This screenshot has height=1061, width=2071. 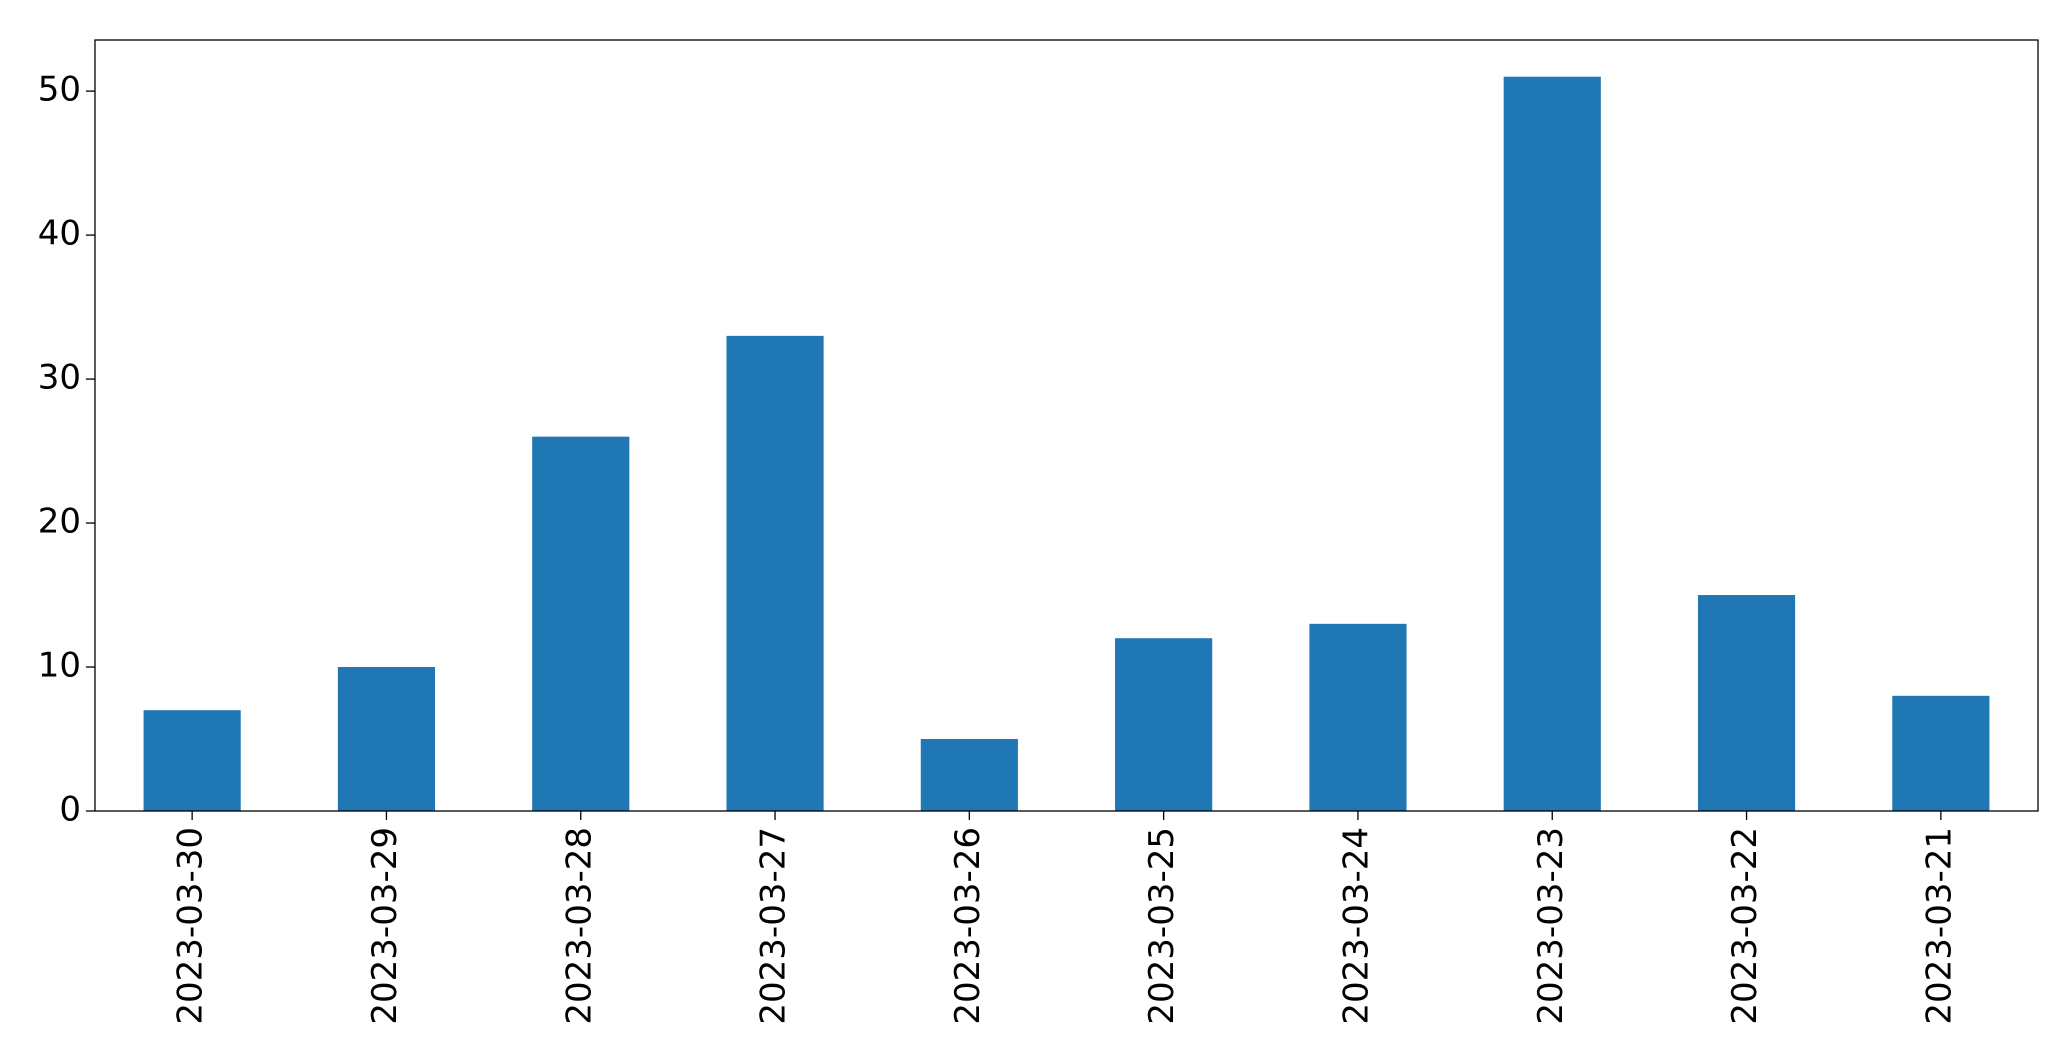 What do you see at coordinates (579, 926) in the screenshot?
I see `x-tick-label: 2023-03-28` at bounding box center [579, 926].